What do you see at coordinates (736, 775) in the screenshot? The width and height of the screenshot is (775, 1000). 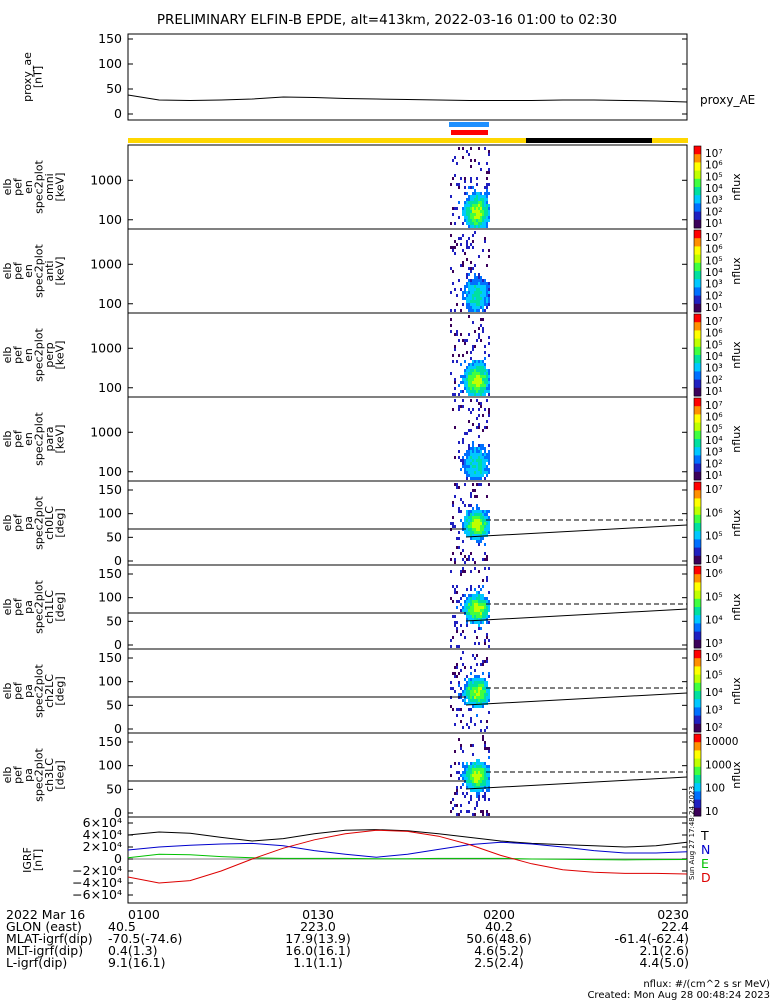 I see `colorbar-label: nflux` at bounding box center [736, 775].